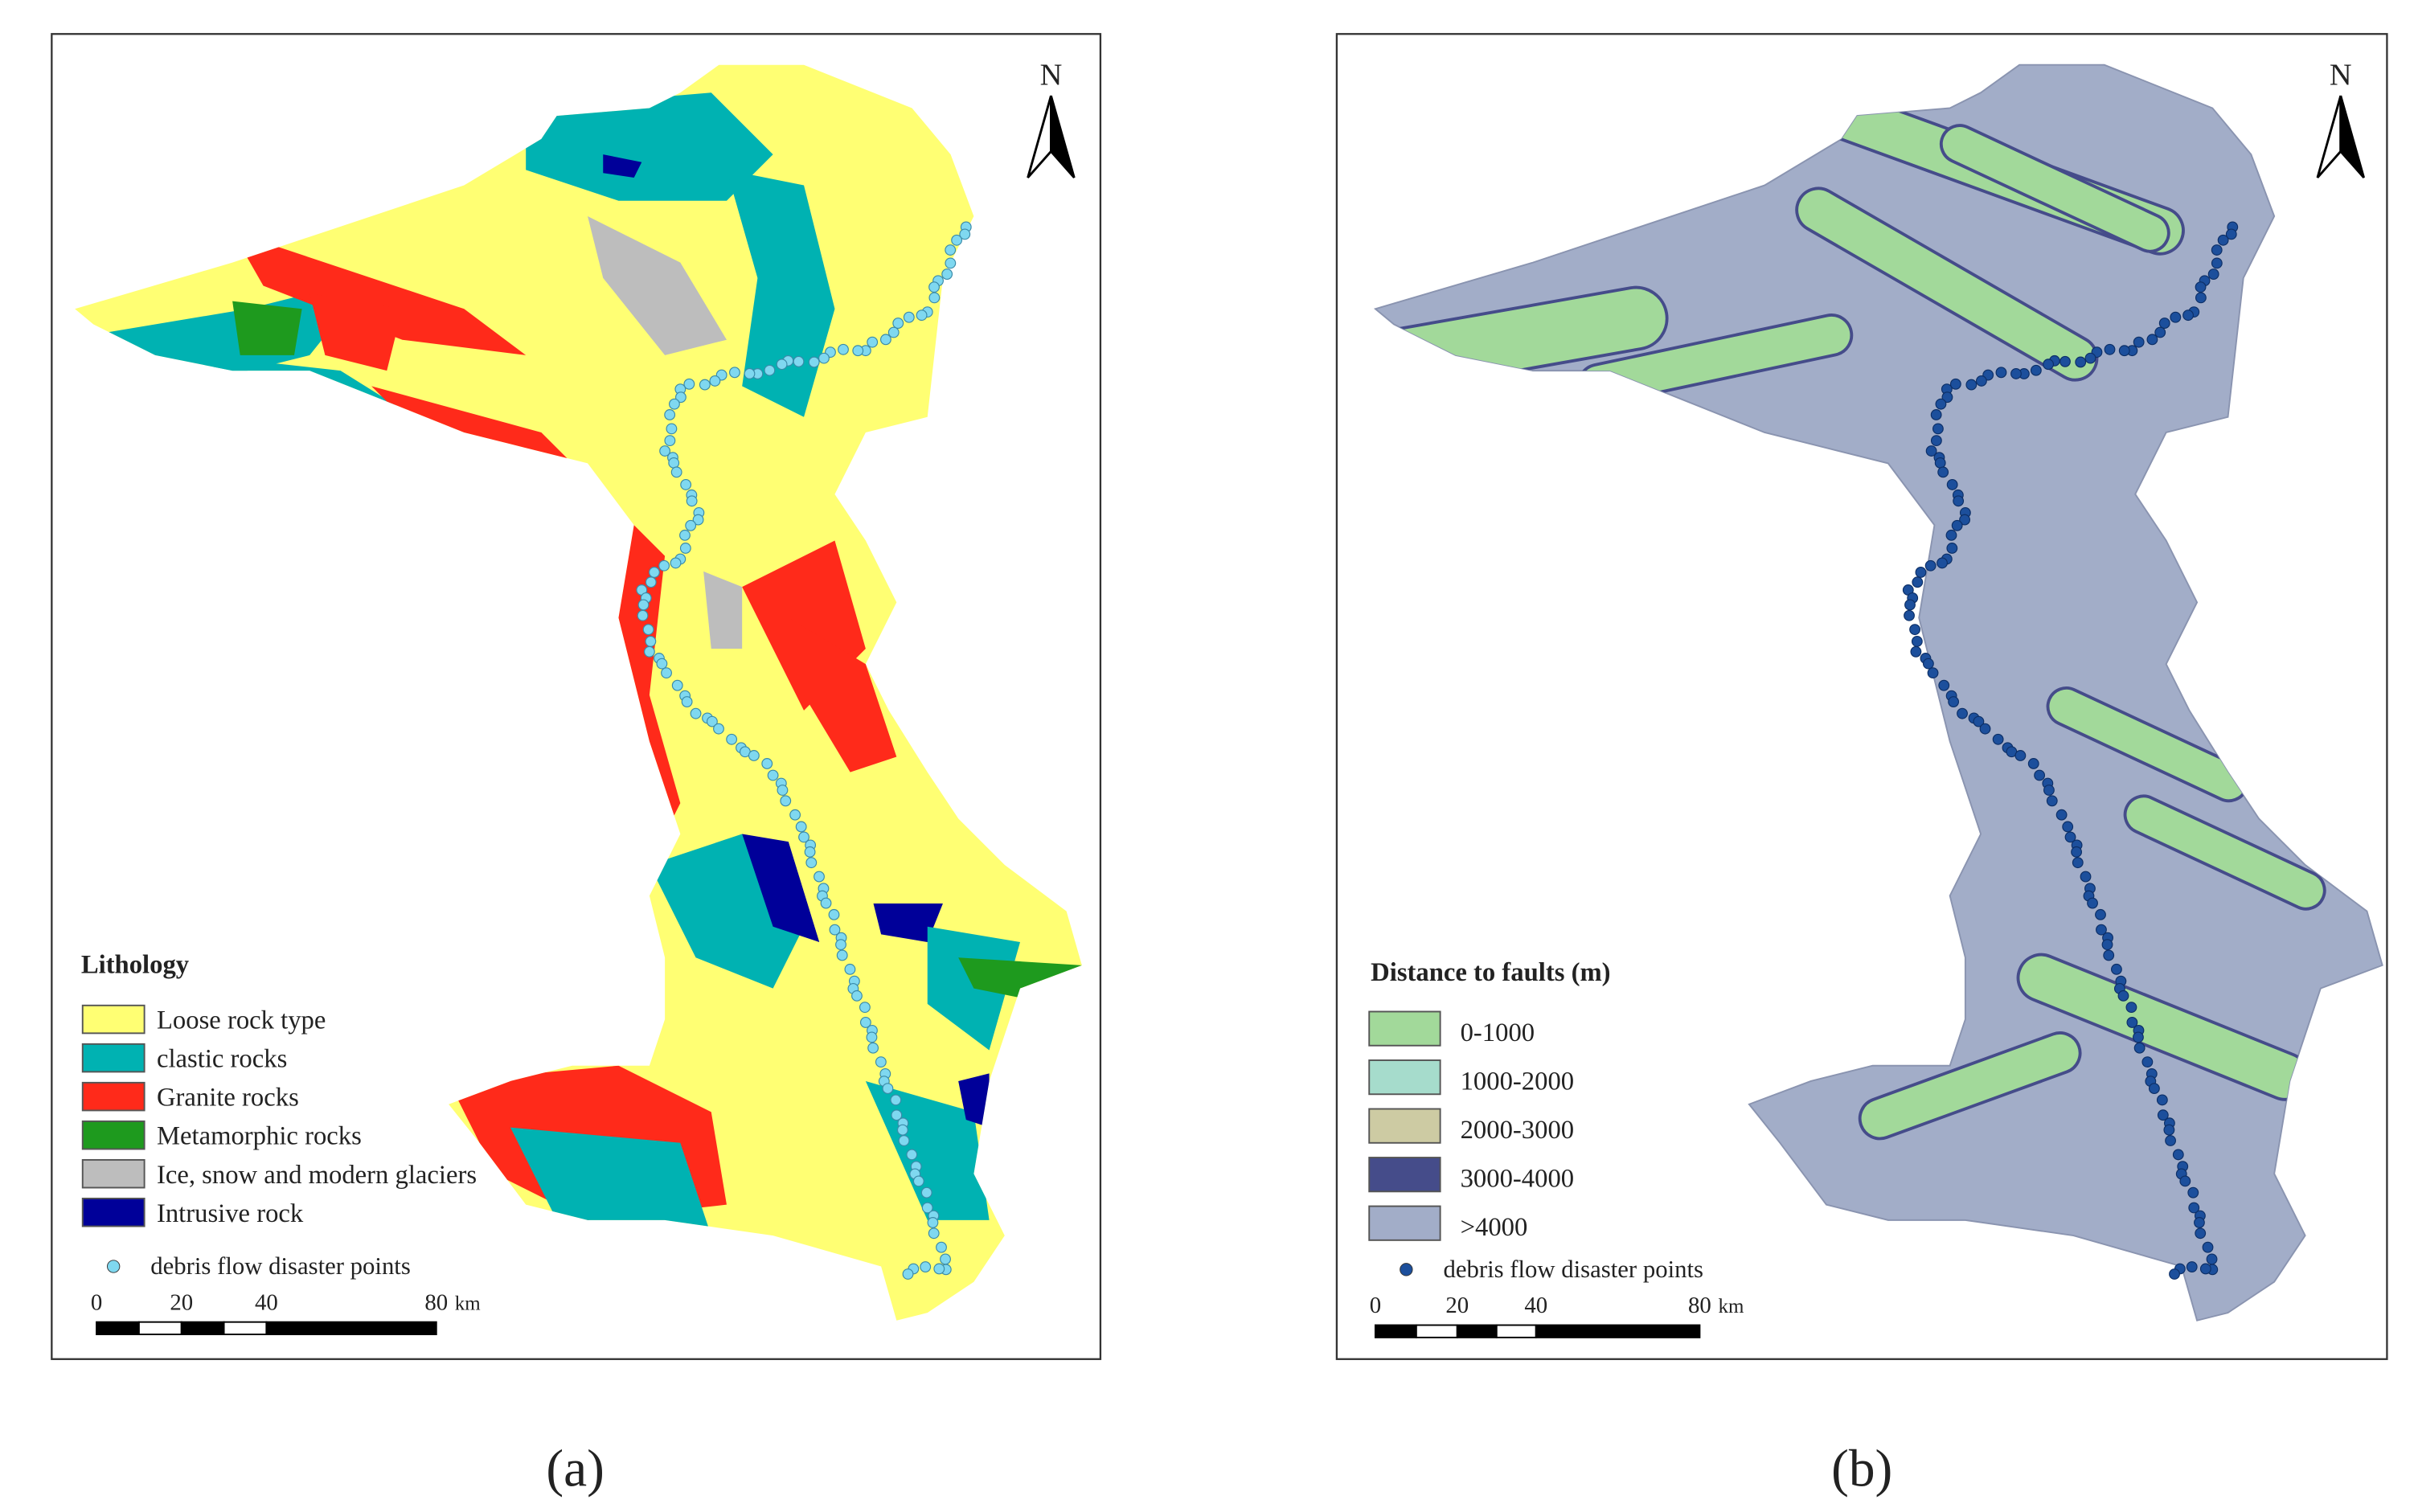 Image resolution: width=2414 pixels, height=1512 pixels. I want to click on legend-label: 2000-3000, so click(1518, 1130).